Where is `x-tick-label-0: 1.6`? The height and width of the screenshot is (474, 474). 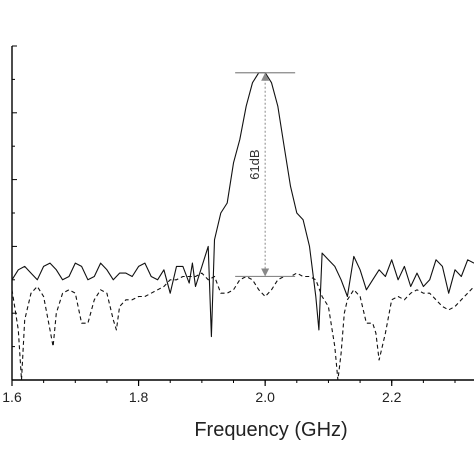
x-tick-label-0: 1.6 is located at coordinates (12, 397).